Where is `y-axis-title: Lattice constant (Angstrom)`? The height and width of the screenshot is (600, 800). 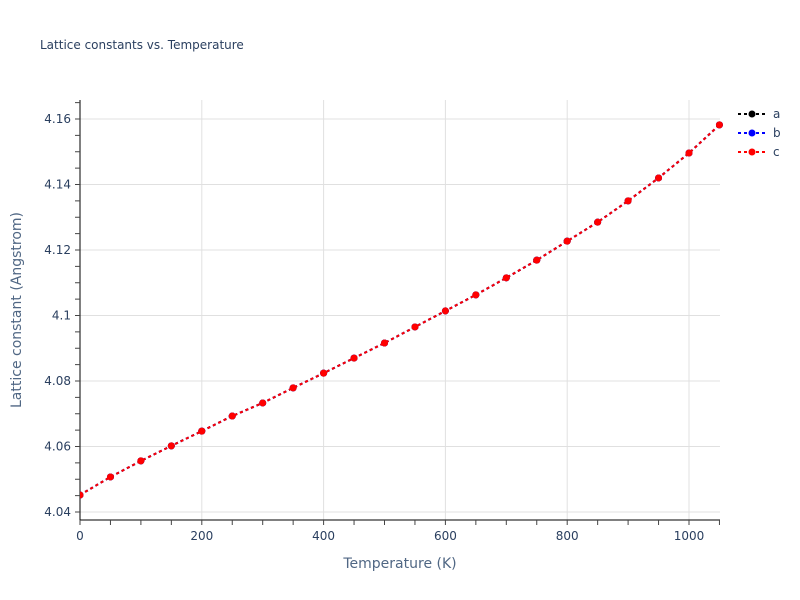
y-axis-title: Lattice constant (Angstrom) is located at coordinates (17, 310).